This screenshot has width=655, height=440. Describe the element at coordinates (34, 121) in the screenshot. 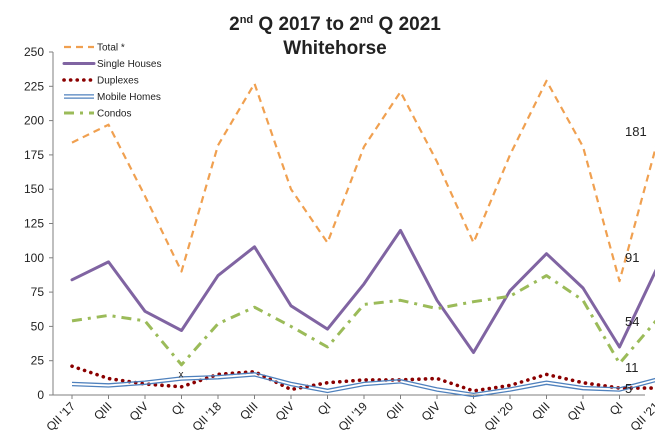

I see `y-tick-label: 200` at that location.